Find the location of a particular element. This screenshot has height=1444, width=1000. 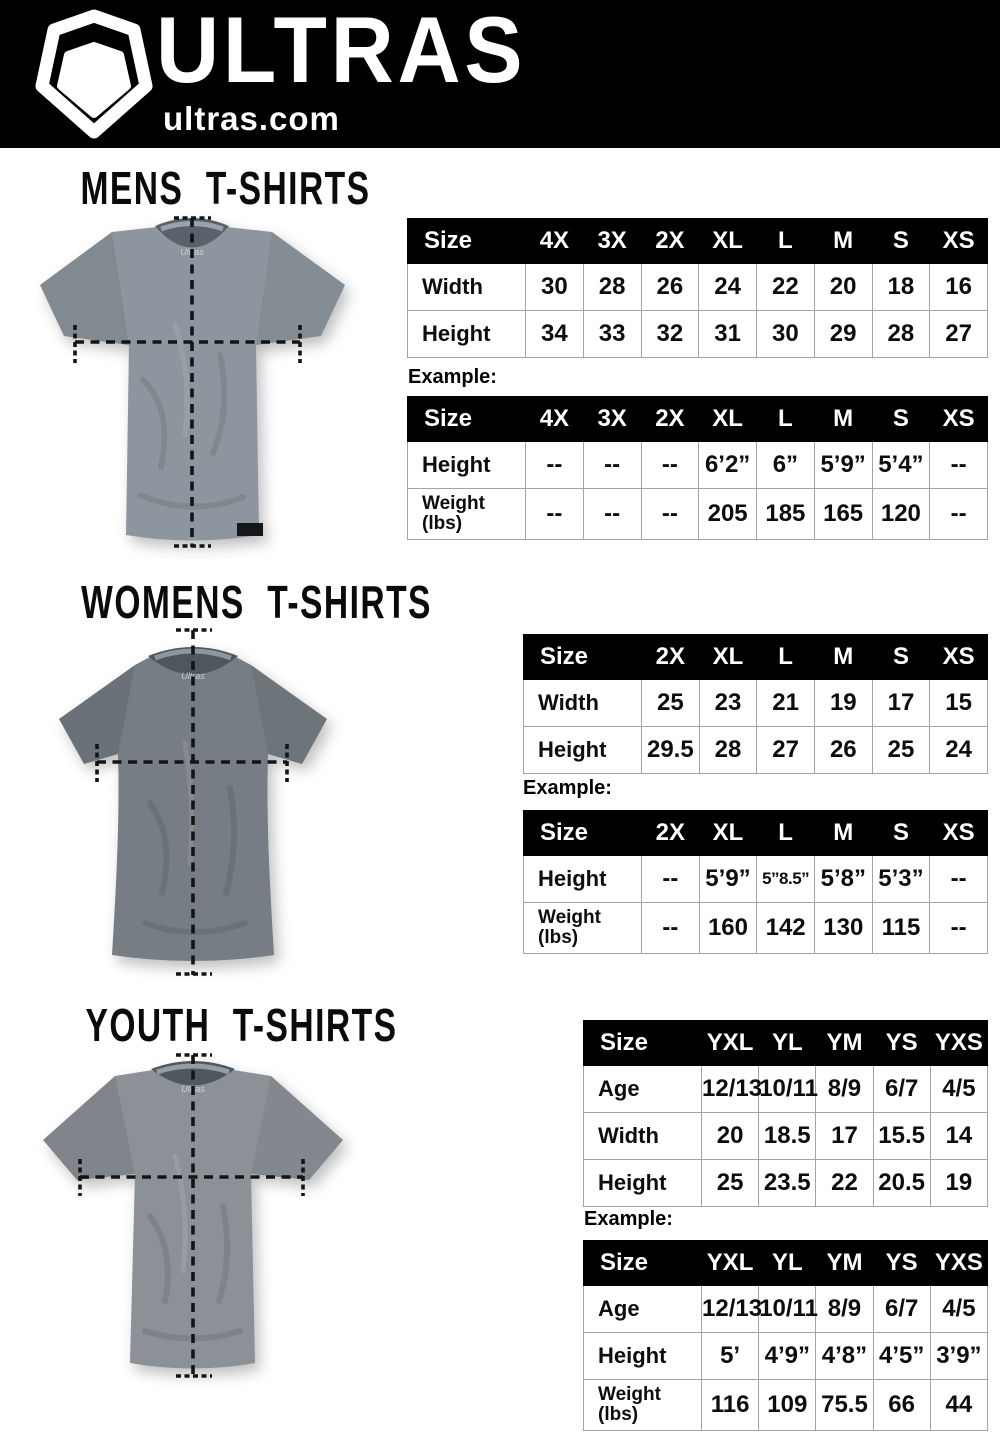

value-cell: 160 is located at coordinates (728, 928).